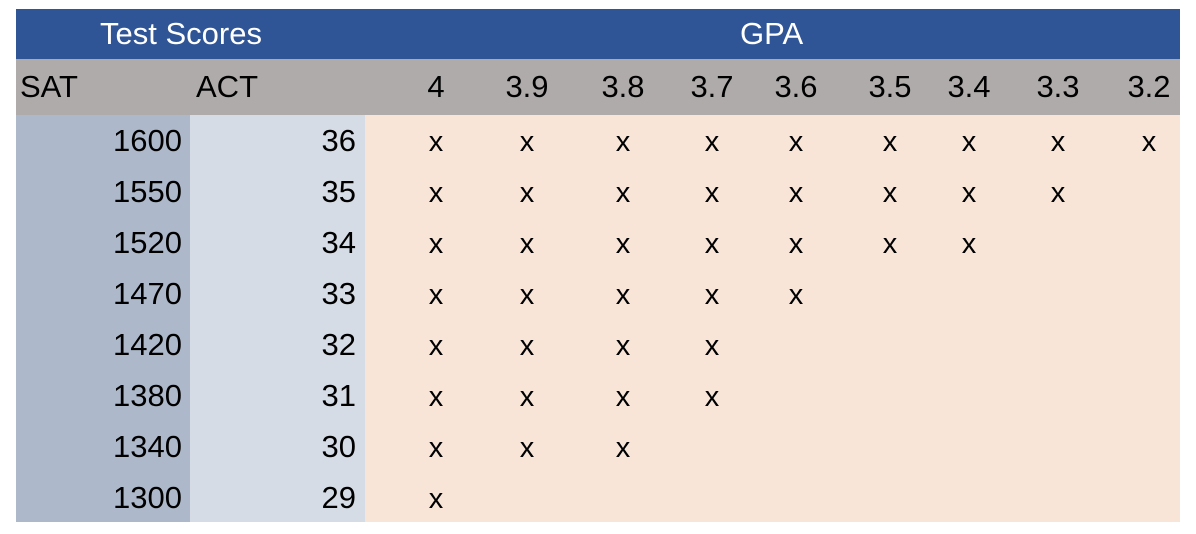  I want to click on act-score-cell: 31, so click(338, 395).